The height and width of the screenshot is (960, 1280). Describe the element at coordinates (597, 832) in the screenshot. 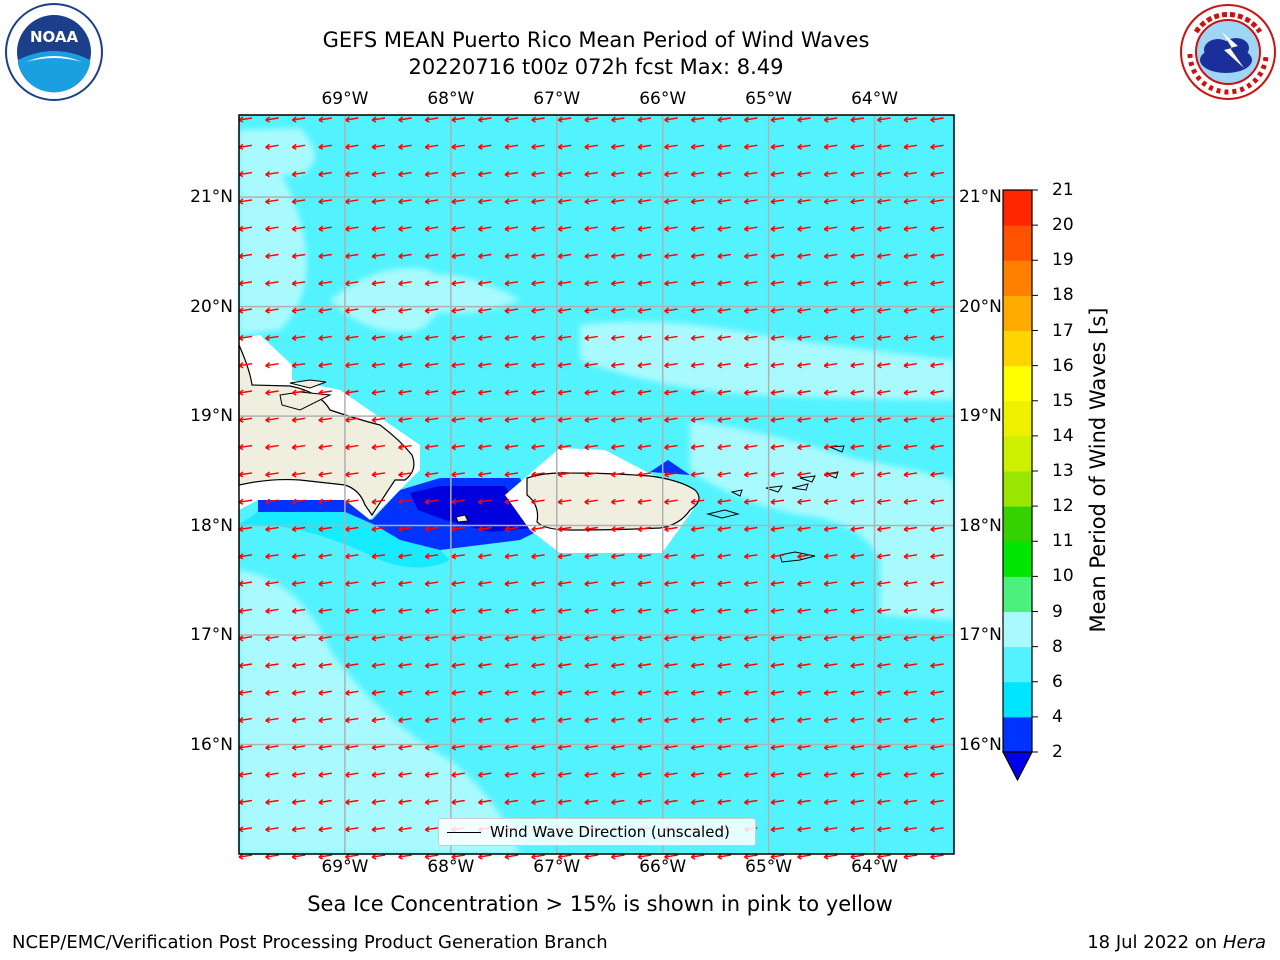

I see `map-legend: Wind Wave Direction (unscaled)` at that location.